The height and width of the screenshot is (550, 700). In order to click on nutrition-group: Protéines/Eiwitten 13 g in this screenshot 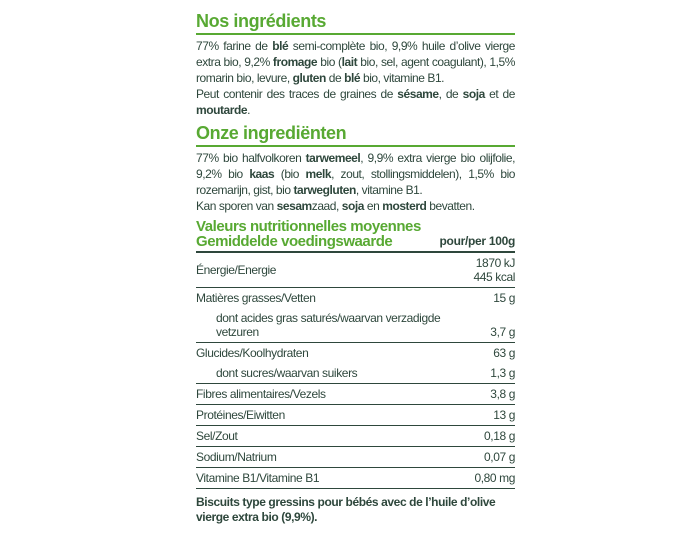, I will do `click(355, 415)`.